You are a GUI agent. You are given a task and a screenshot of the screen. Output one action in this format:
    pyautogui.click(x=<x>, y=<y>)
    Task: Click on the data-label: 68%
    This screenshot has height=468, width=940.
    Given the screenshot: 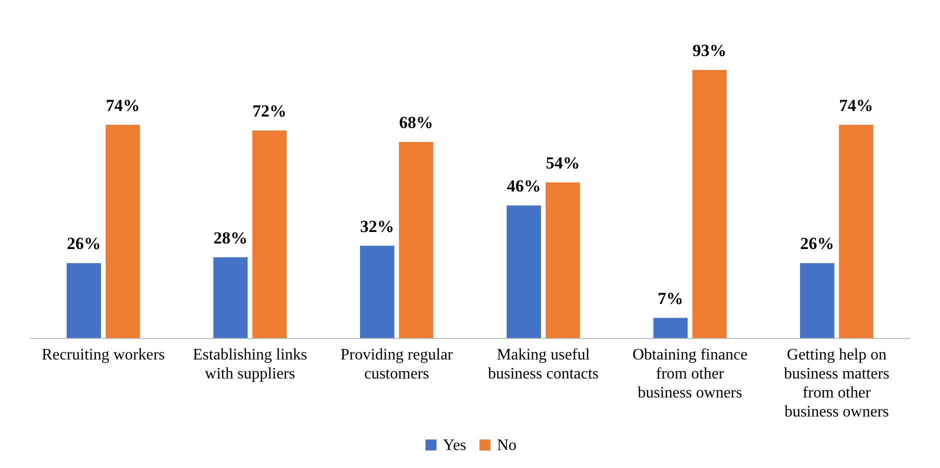 What is the action you would take?
    pyautogui.click(x=416, y=122)
    